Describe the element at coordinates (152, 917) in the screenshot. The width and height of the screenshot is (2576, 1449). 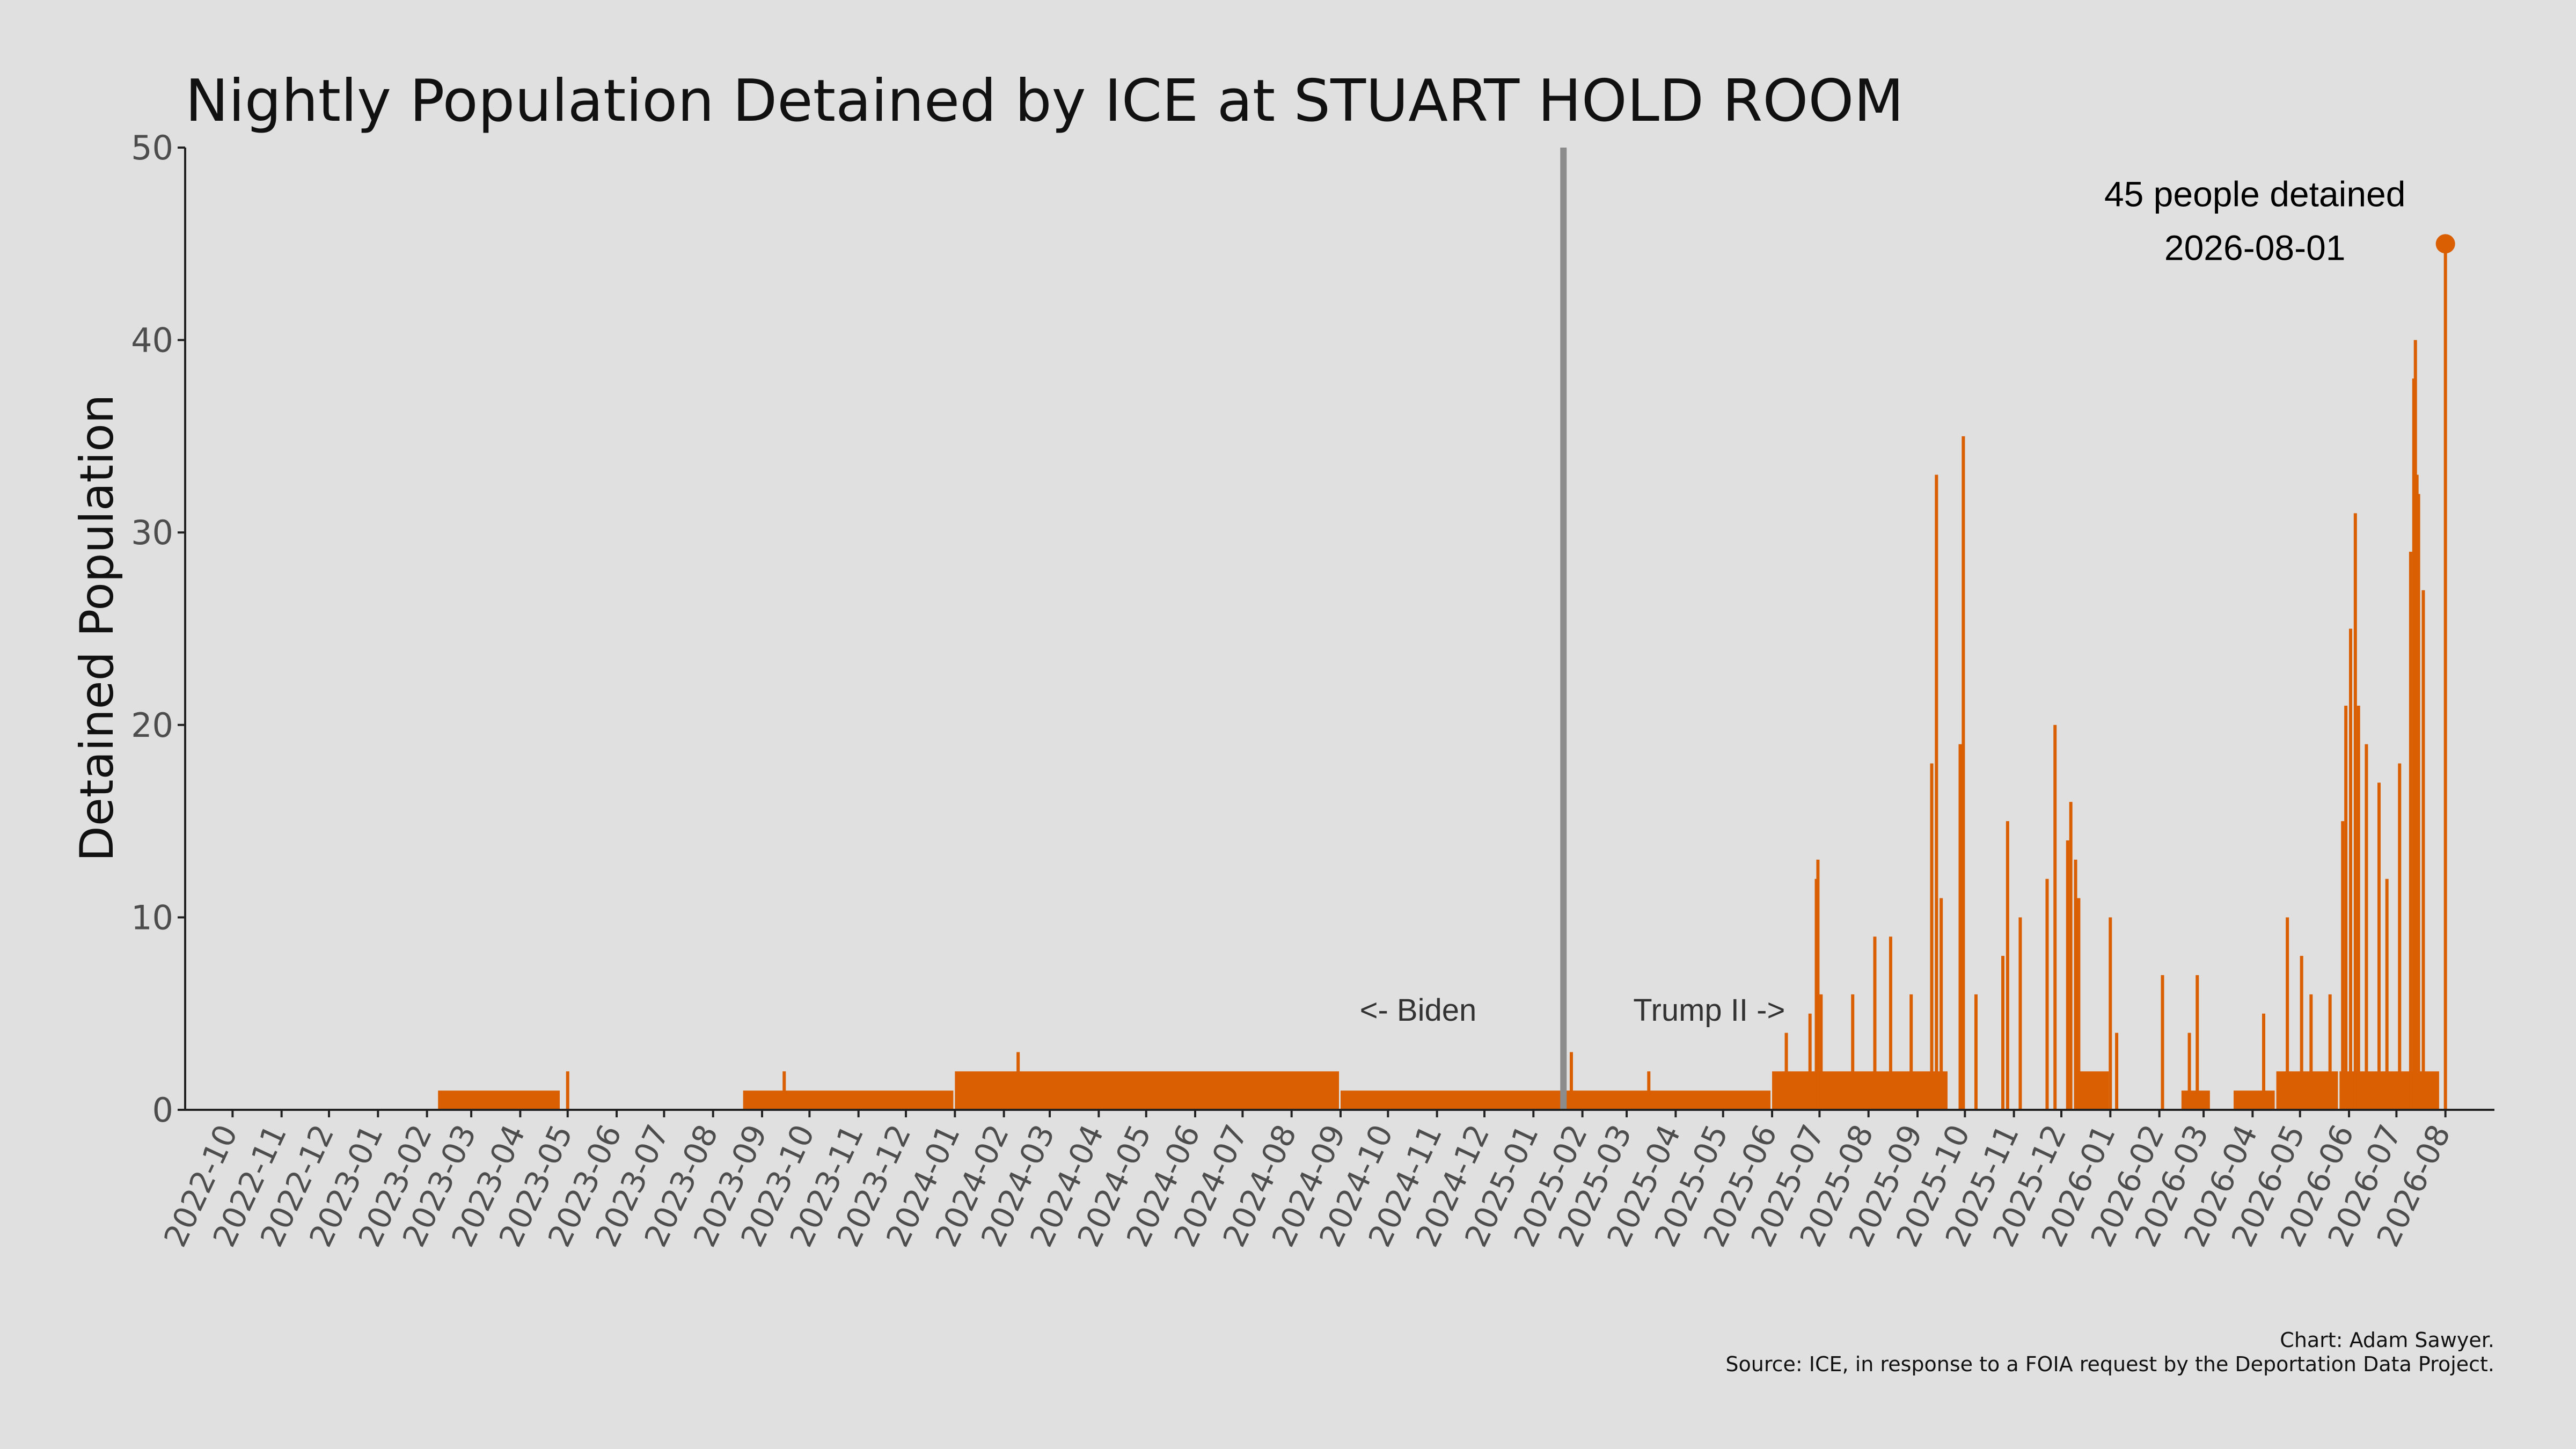
I see `y-tick-label: 10` at that location.